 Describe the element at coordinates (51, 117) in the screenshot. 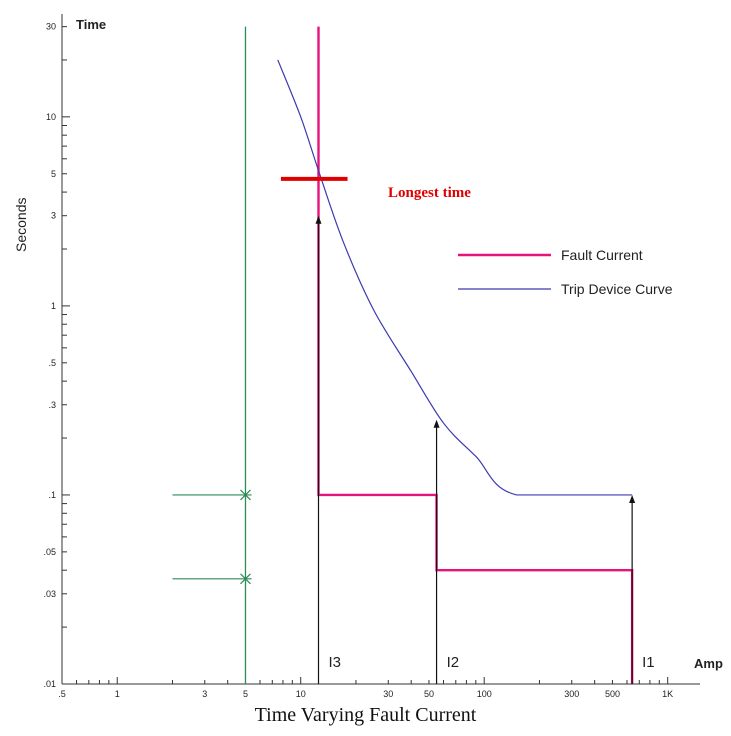

I see `y-tick-label: 10` at that location.